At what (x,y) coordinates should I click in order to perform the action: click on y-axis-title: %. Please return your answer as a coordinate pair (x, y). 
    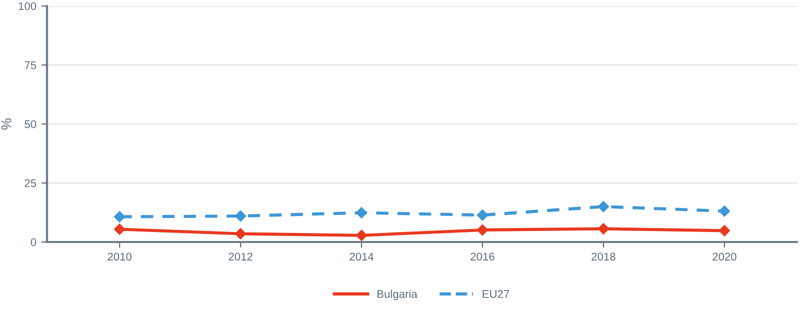
    Looking at the image, I should click on (6, 124).